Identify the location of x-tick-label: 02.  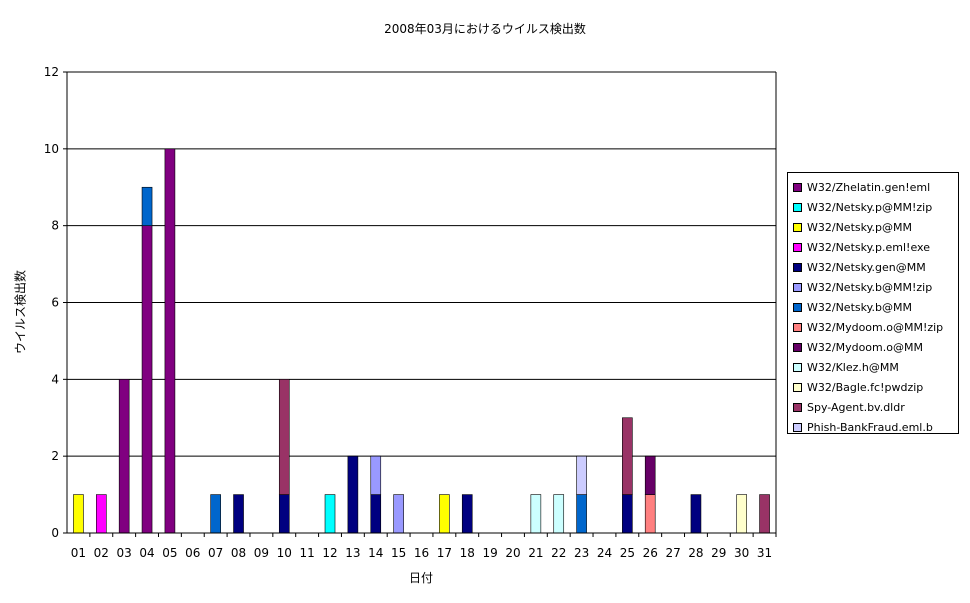
(101, 553).